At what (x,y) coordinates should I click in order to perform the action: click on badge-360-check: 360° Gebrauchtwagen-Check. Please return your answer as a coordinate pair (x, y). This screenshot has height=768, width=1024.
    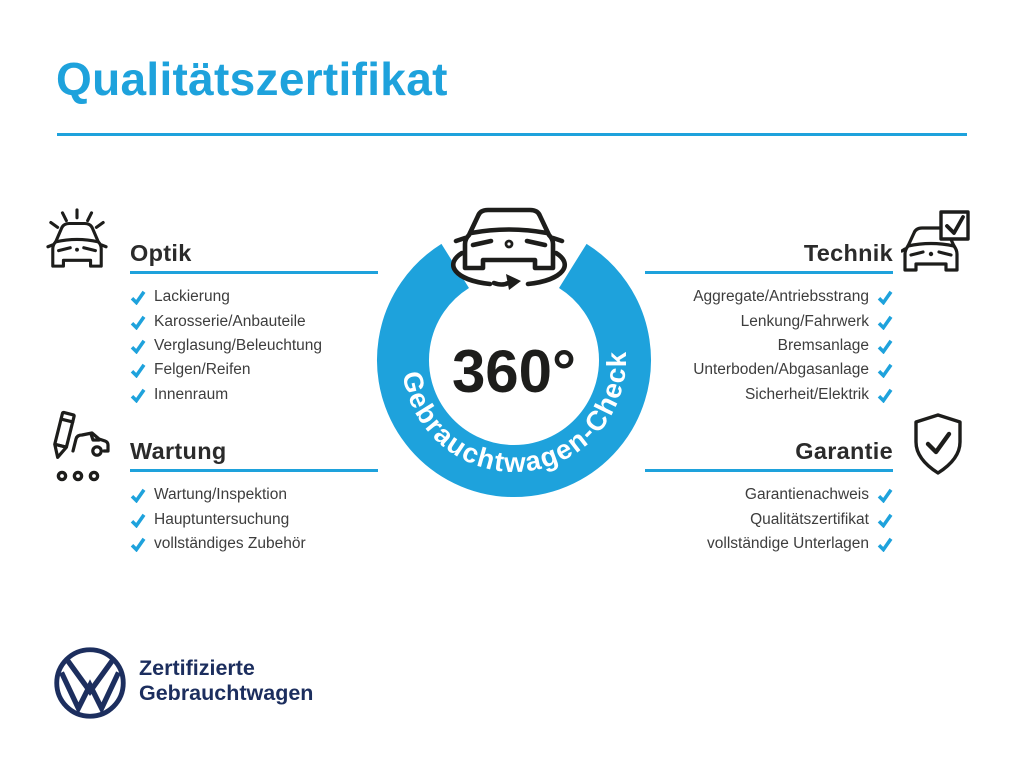
    Looking at the image, I should click on (514, 352).